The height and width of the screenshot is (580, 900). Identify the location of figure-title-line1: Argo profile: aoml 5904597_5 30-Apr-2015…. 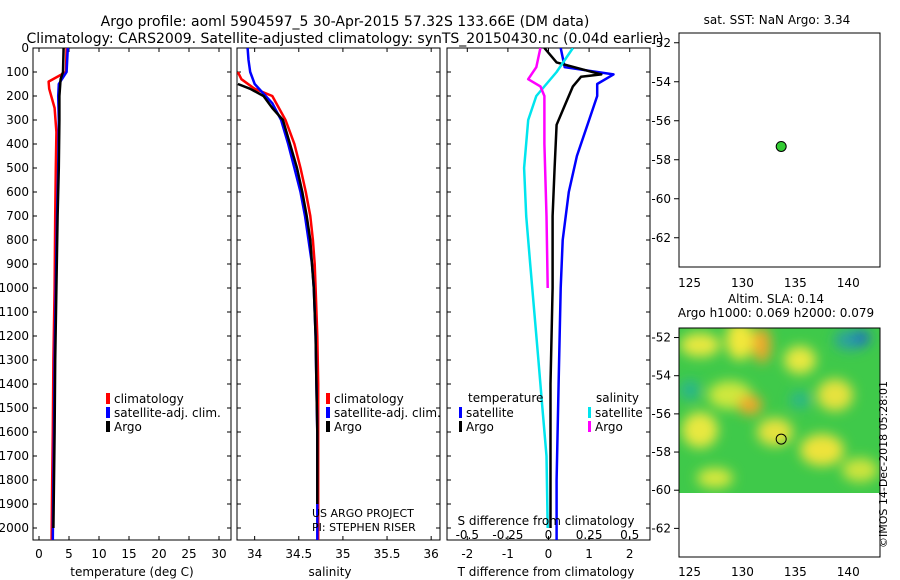
(345, 22).